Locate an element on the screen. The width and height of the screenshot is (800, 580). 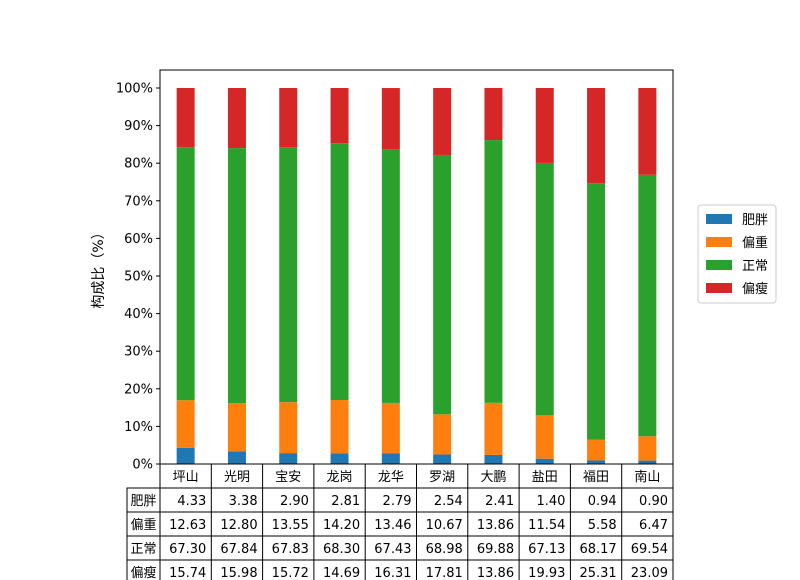
y-tick-label: 90% is located at coordinates (138, 126).